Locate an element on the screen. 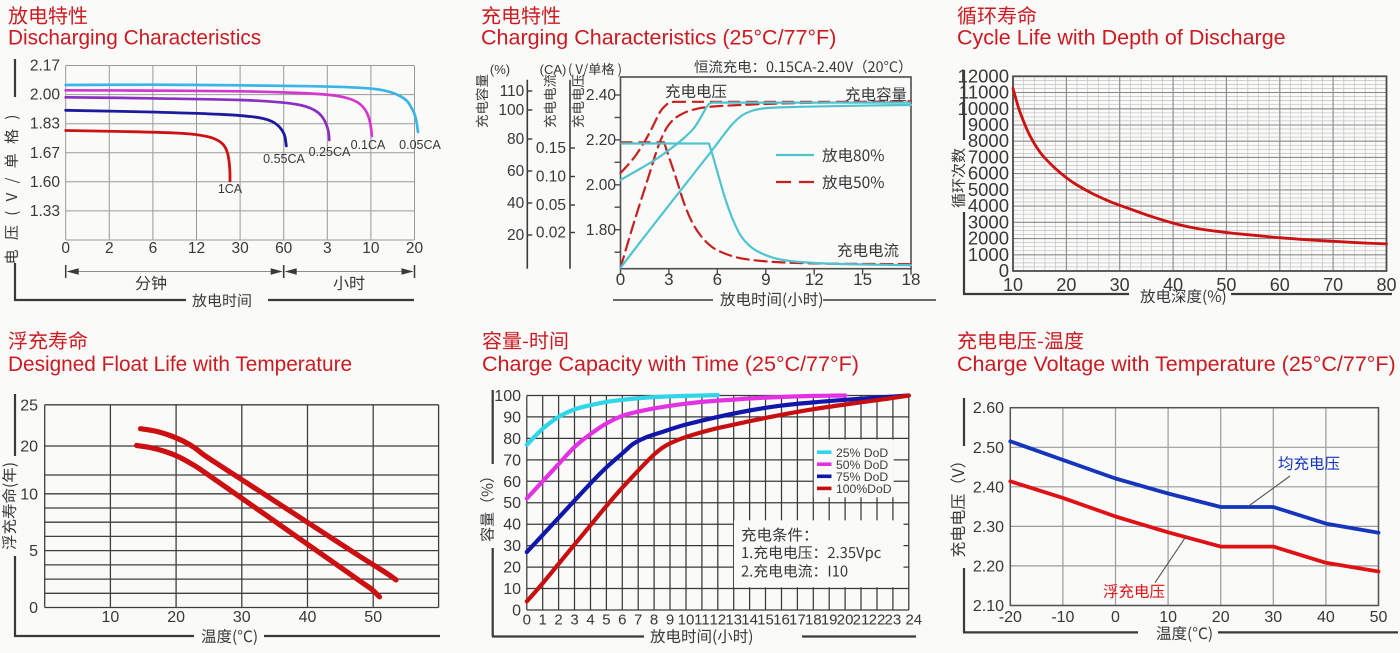 The image size is (1400, 653). svg-text: 0.10 is located at coordinates (551, 177).